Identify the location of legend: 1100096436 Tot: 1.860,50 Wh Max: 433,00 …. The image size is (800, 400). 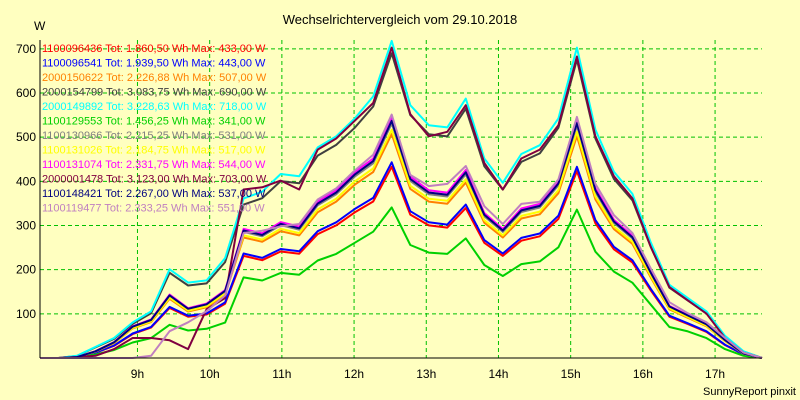
(154, 129).